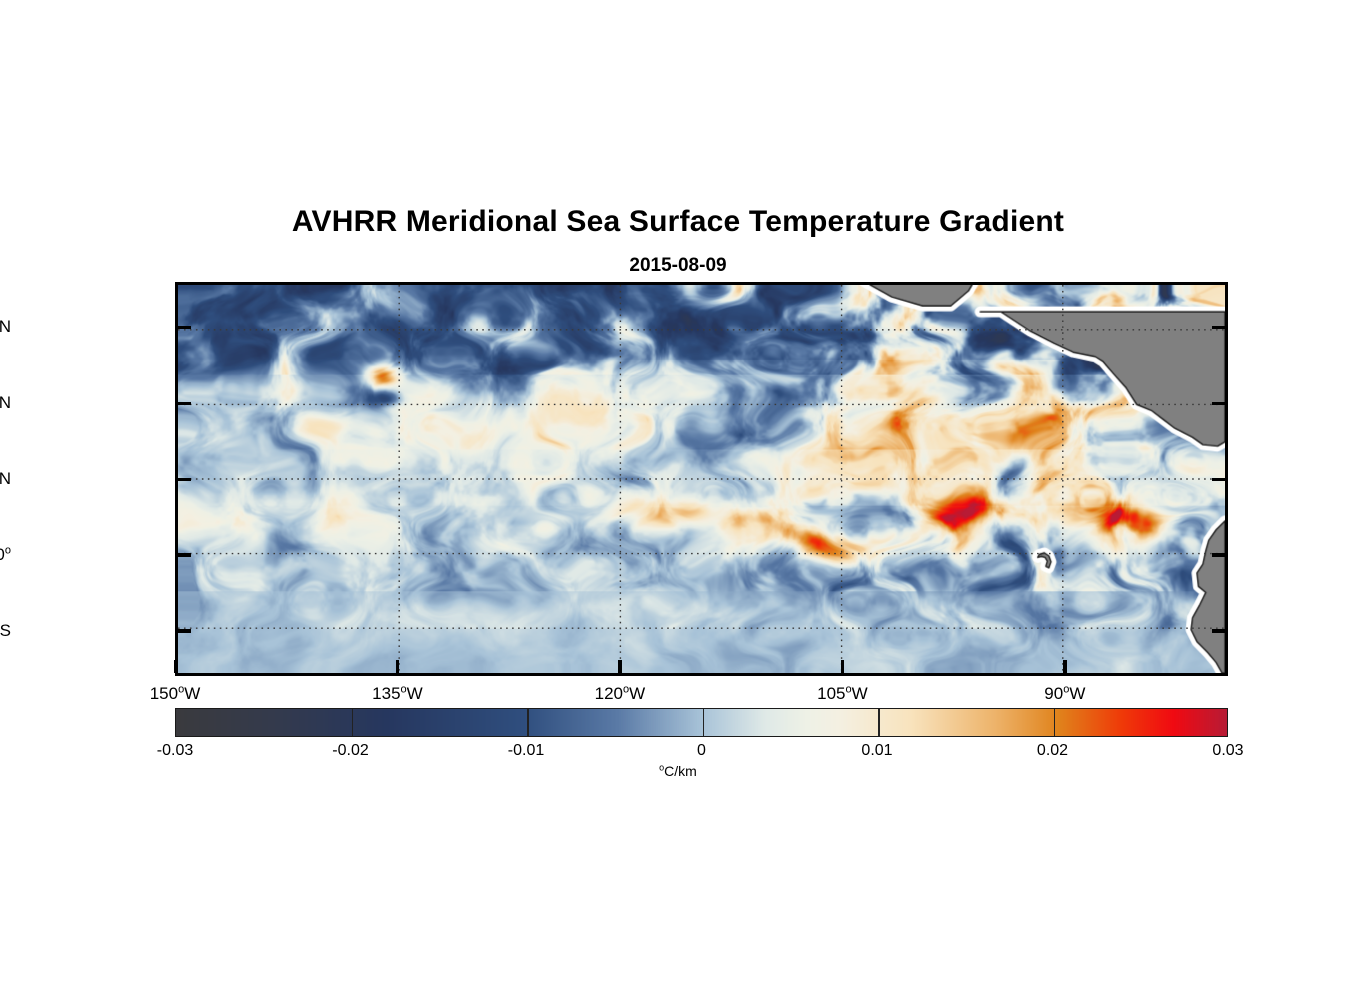 The height and width of the screenshot is (1000, 1356). I want to click on figure-subtitle-date: 2015-08-09, so click(678, 265).